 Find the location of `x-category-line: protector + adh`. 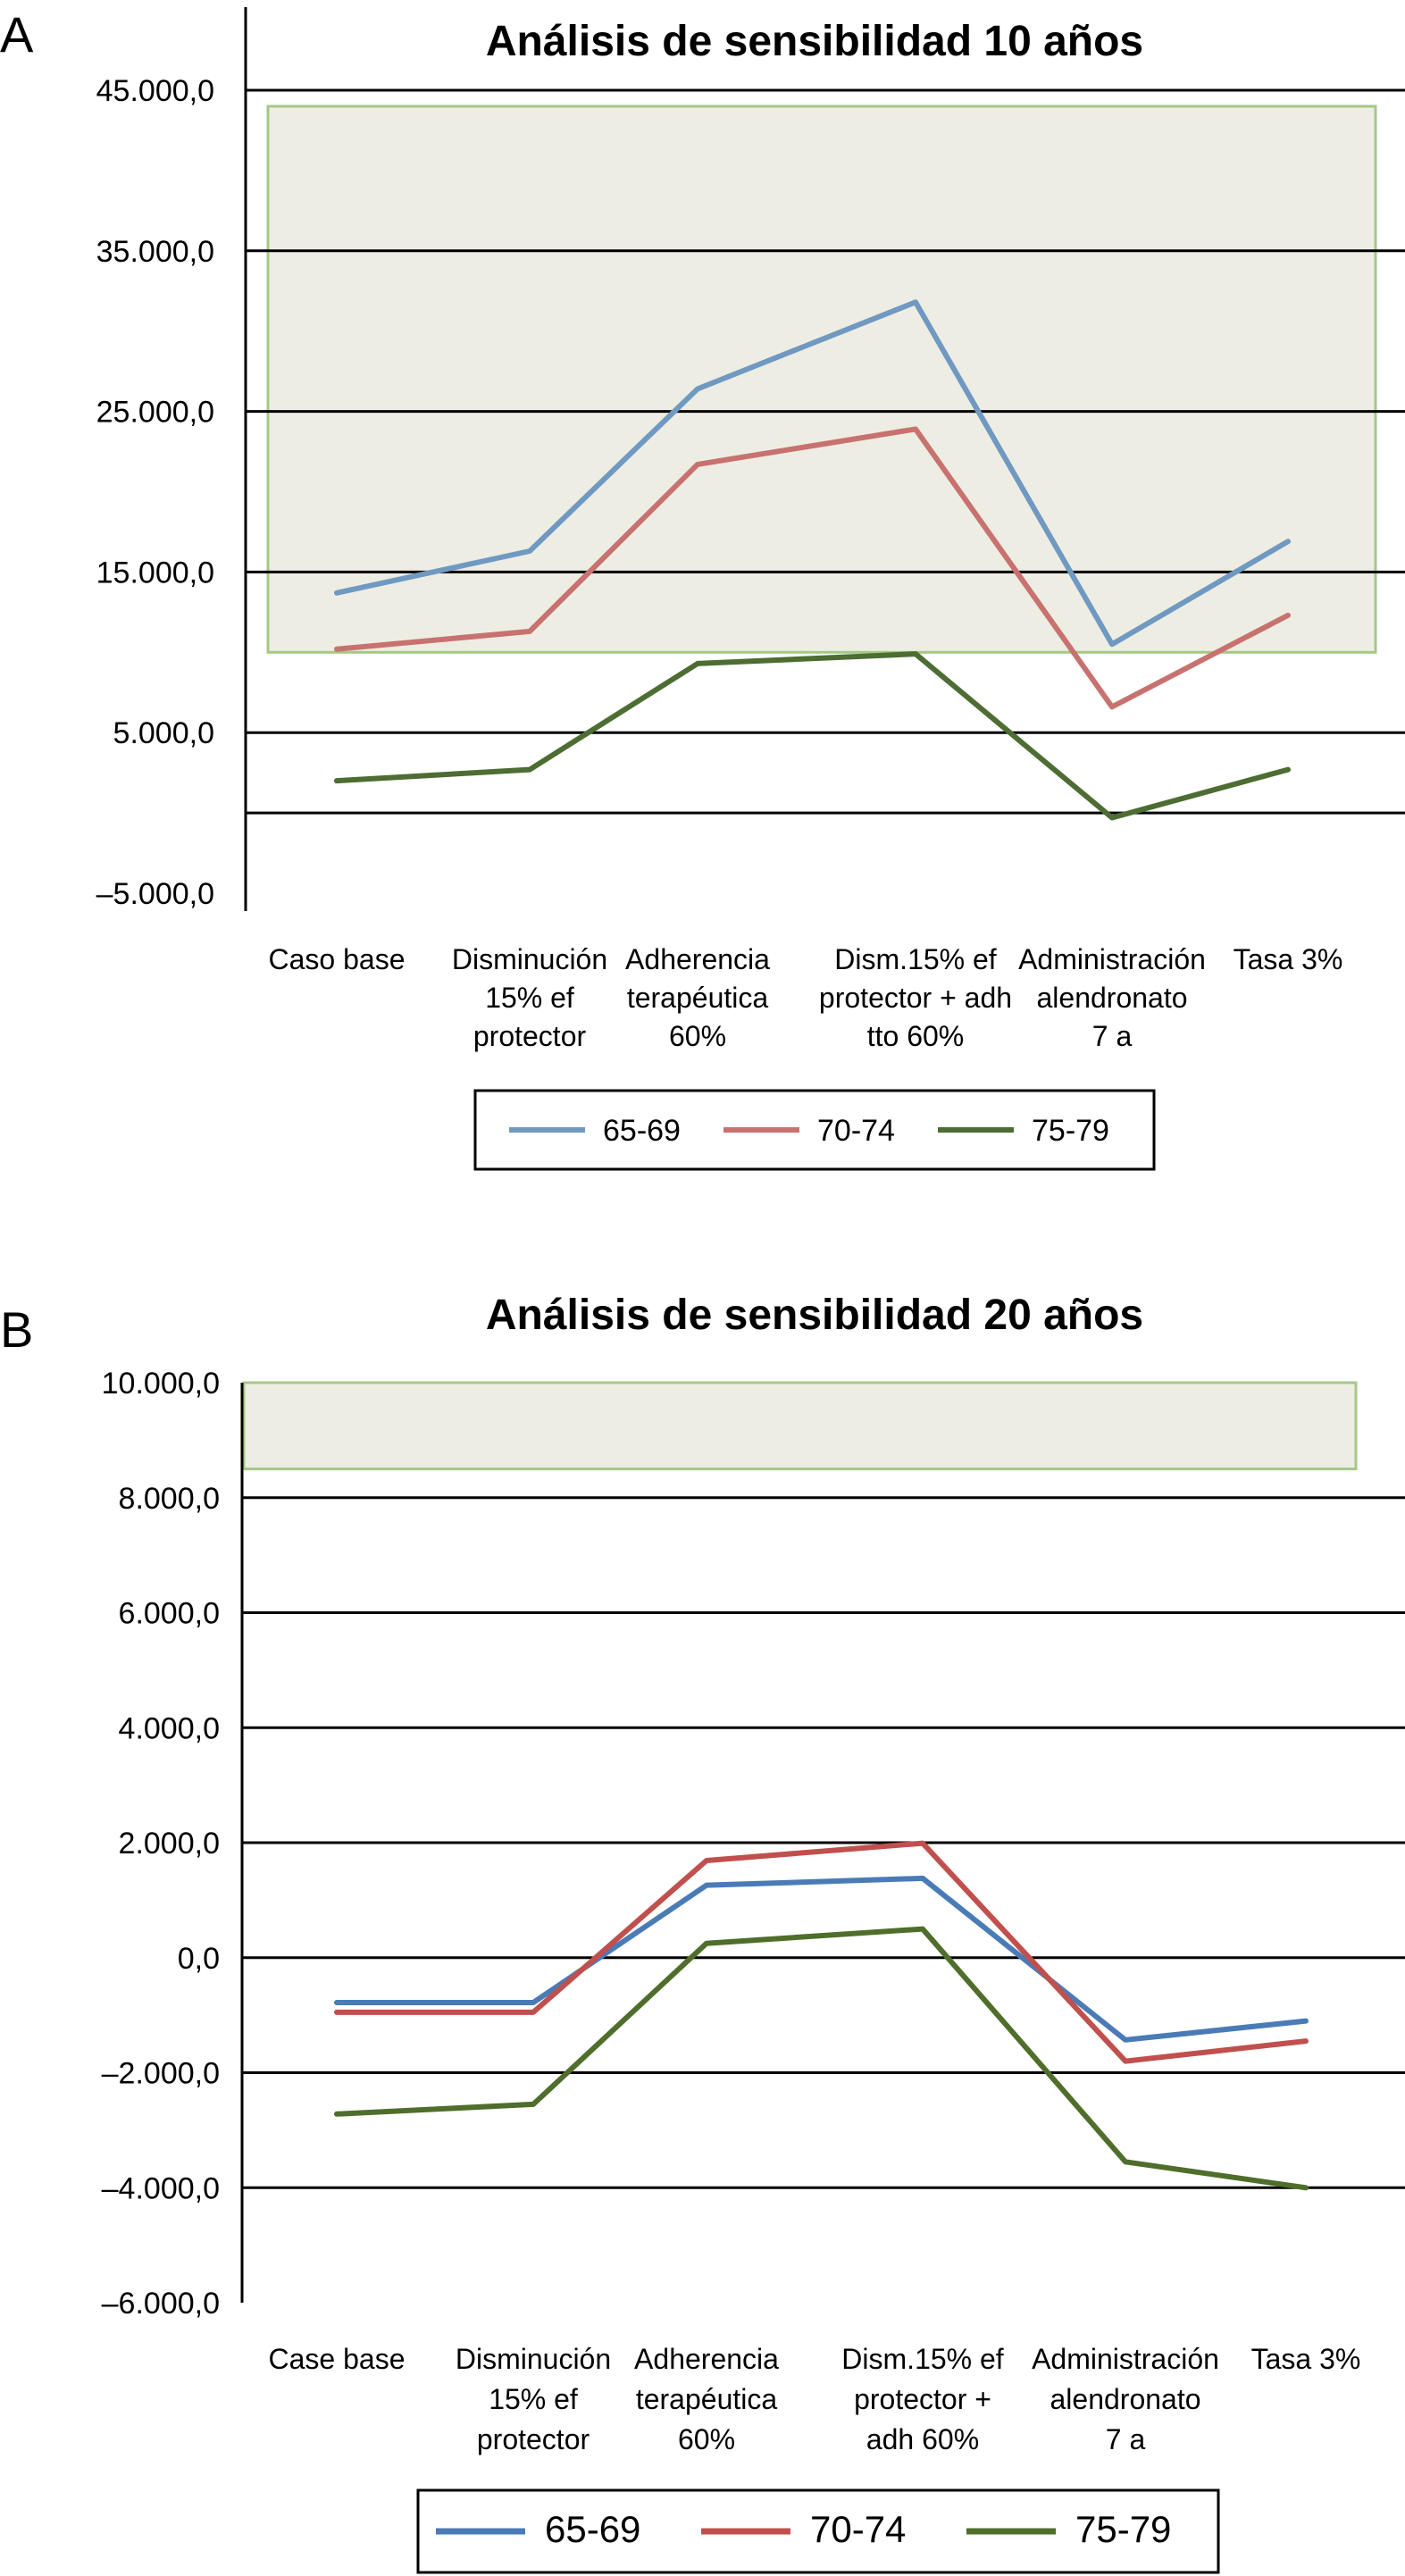

x-category-line: protector + adh is located at coordinates (915, 998).